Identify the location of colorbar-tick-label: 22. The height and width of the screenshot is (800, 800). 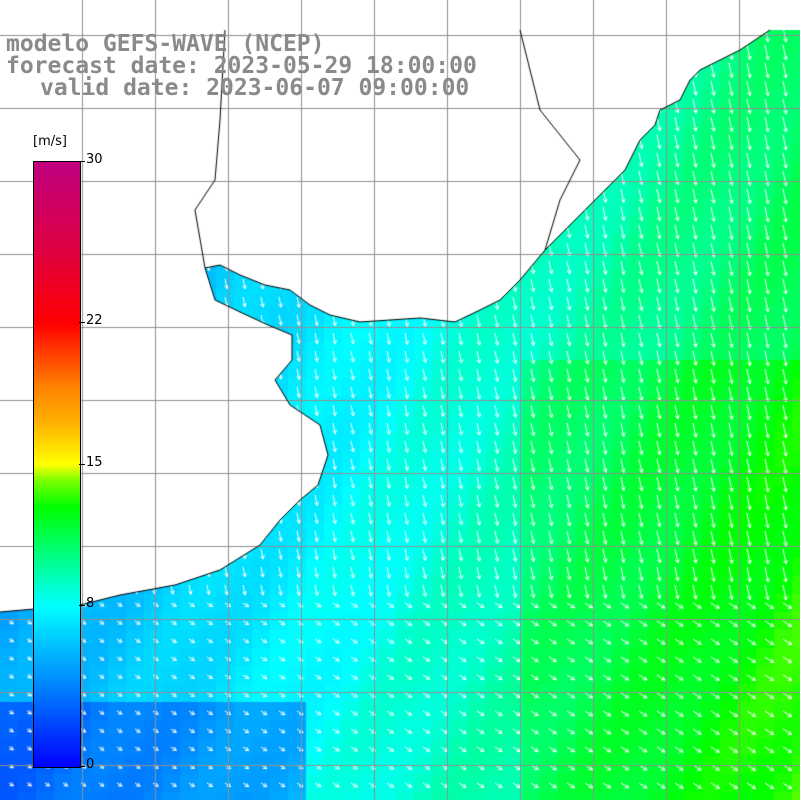
(94, 321).